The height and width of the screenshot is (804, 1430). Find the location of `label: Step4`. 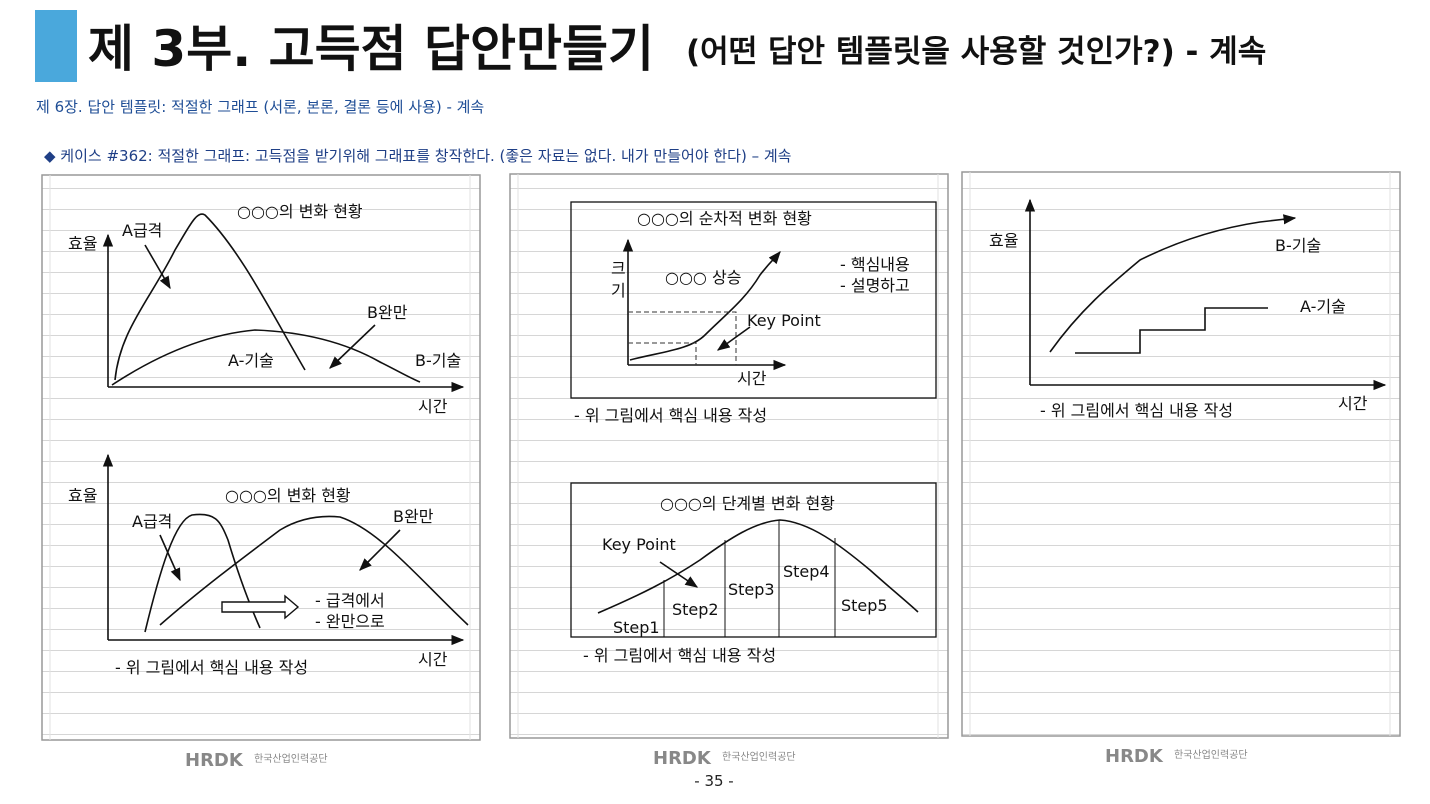

label: Step4 is located at coordinates (806, 571).